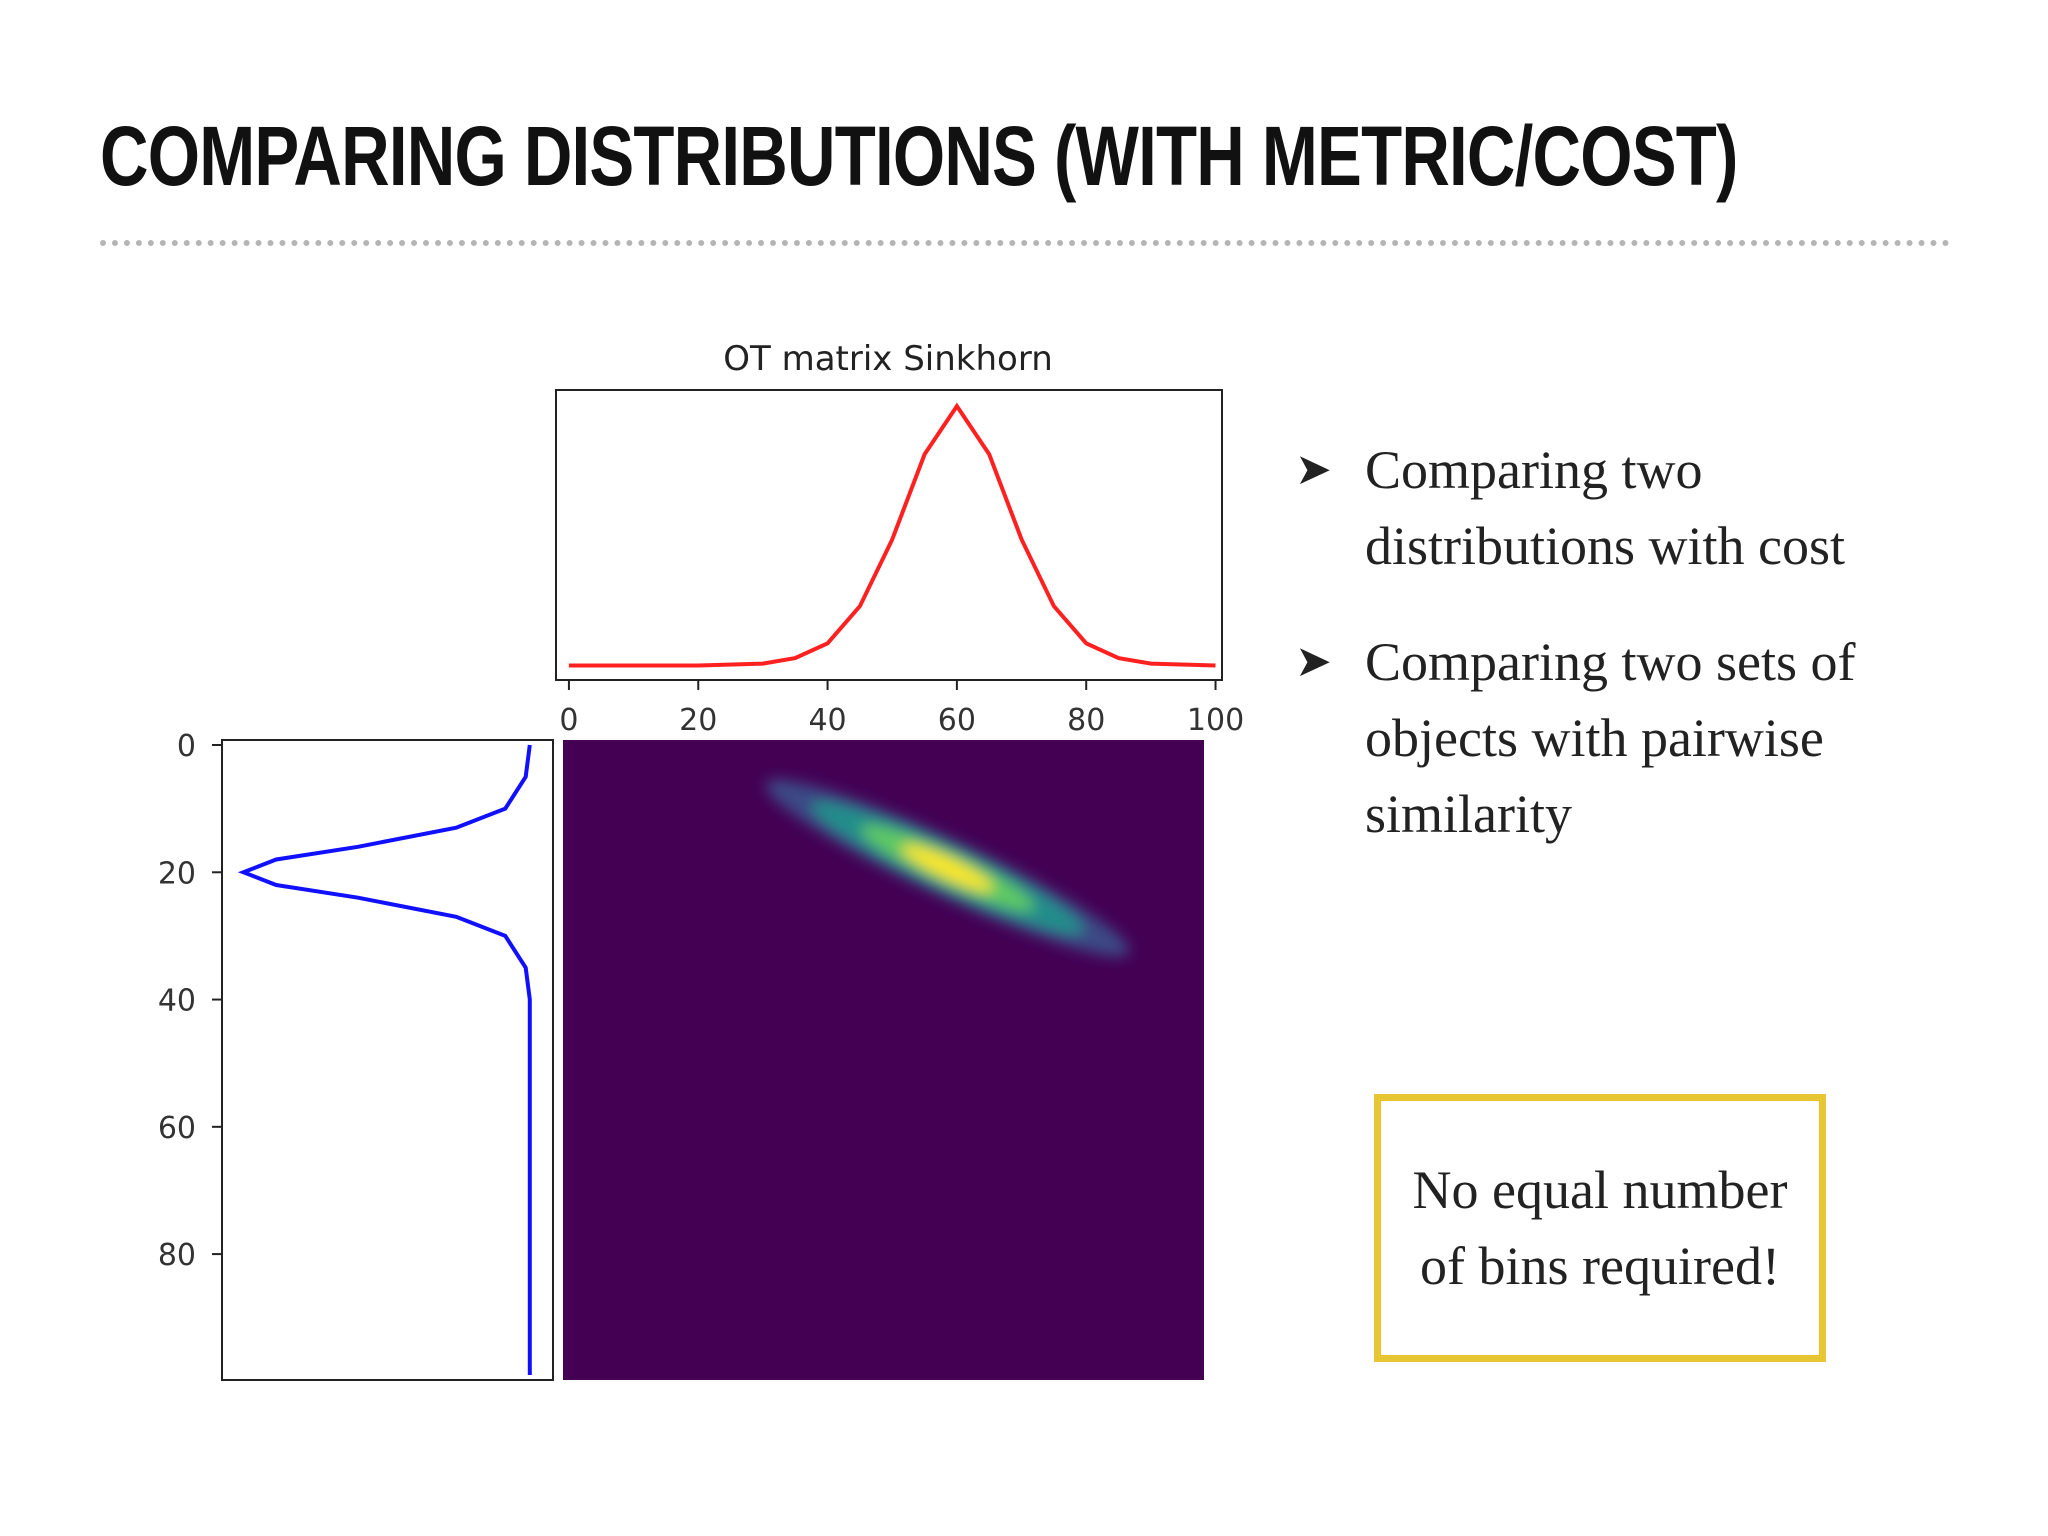 The image size is (2048, 1536). What do you see at coordinates (177, 873) in the screenshot?
I see `y-tick-label: 20` at bounding box center [177, 873].